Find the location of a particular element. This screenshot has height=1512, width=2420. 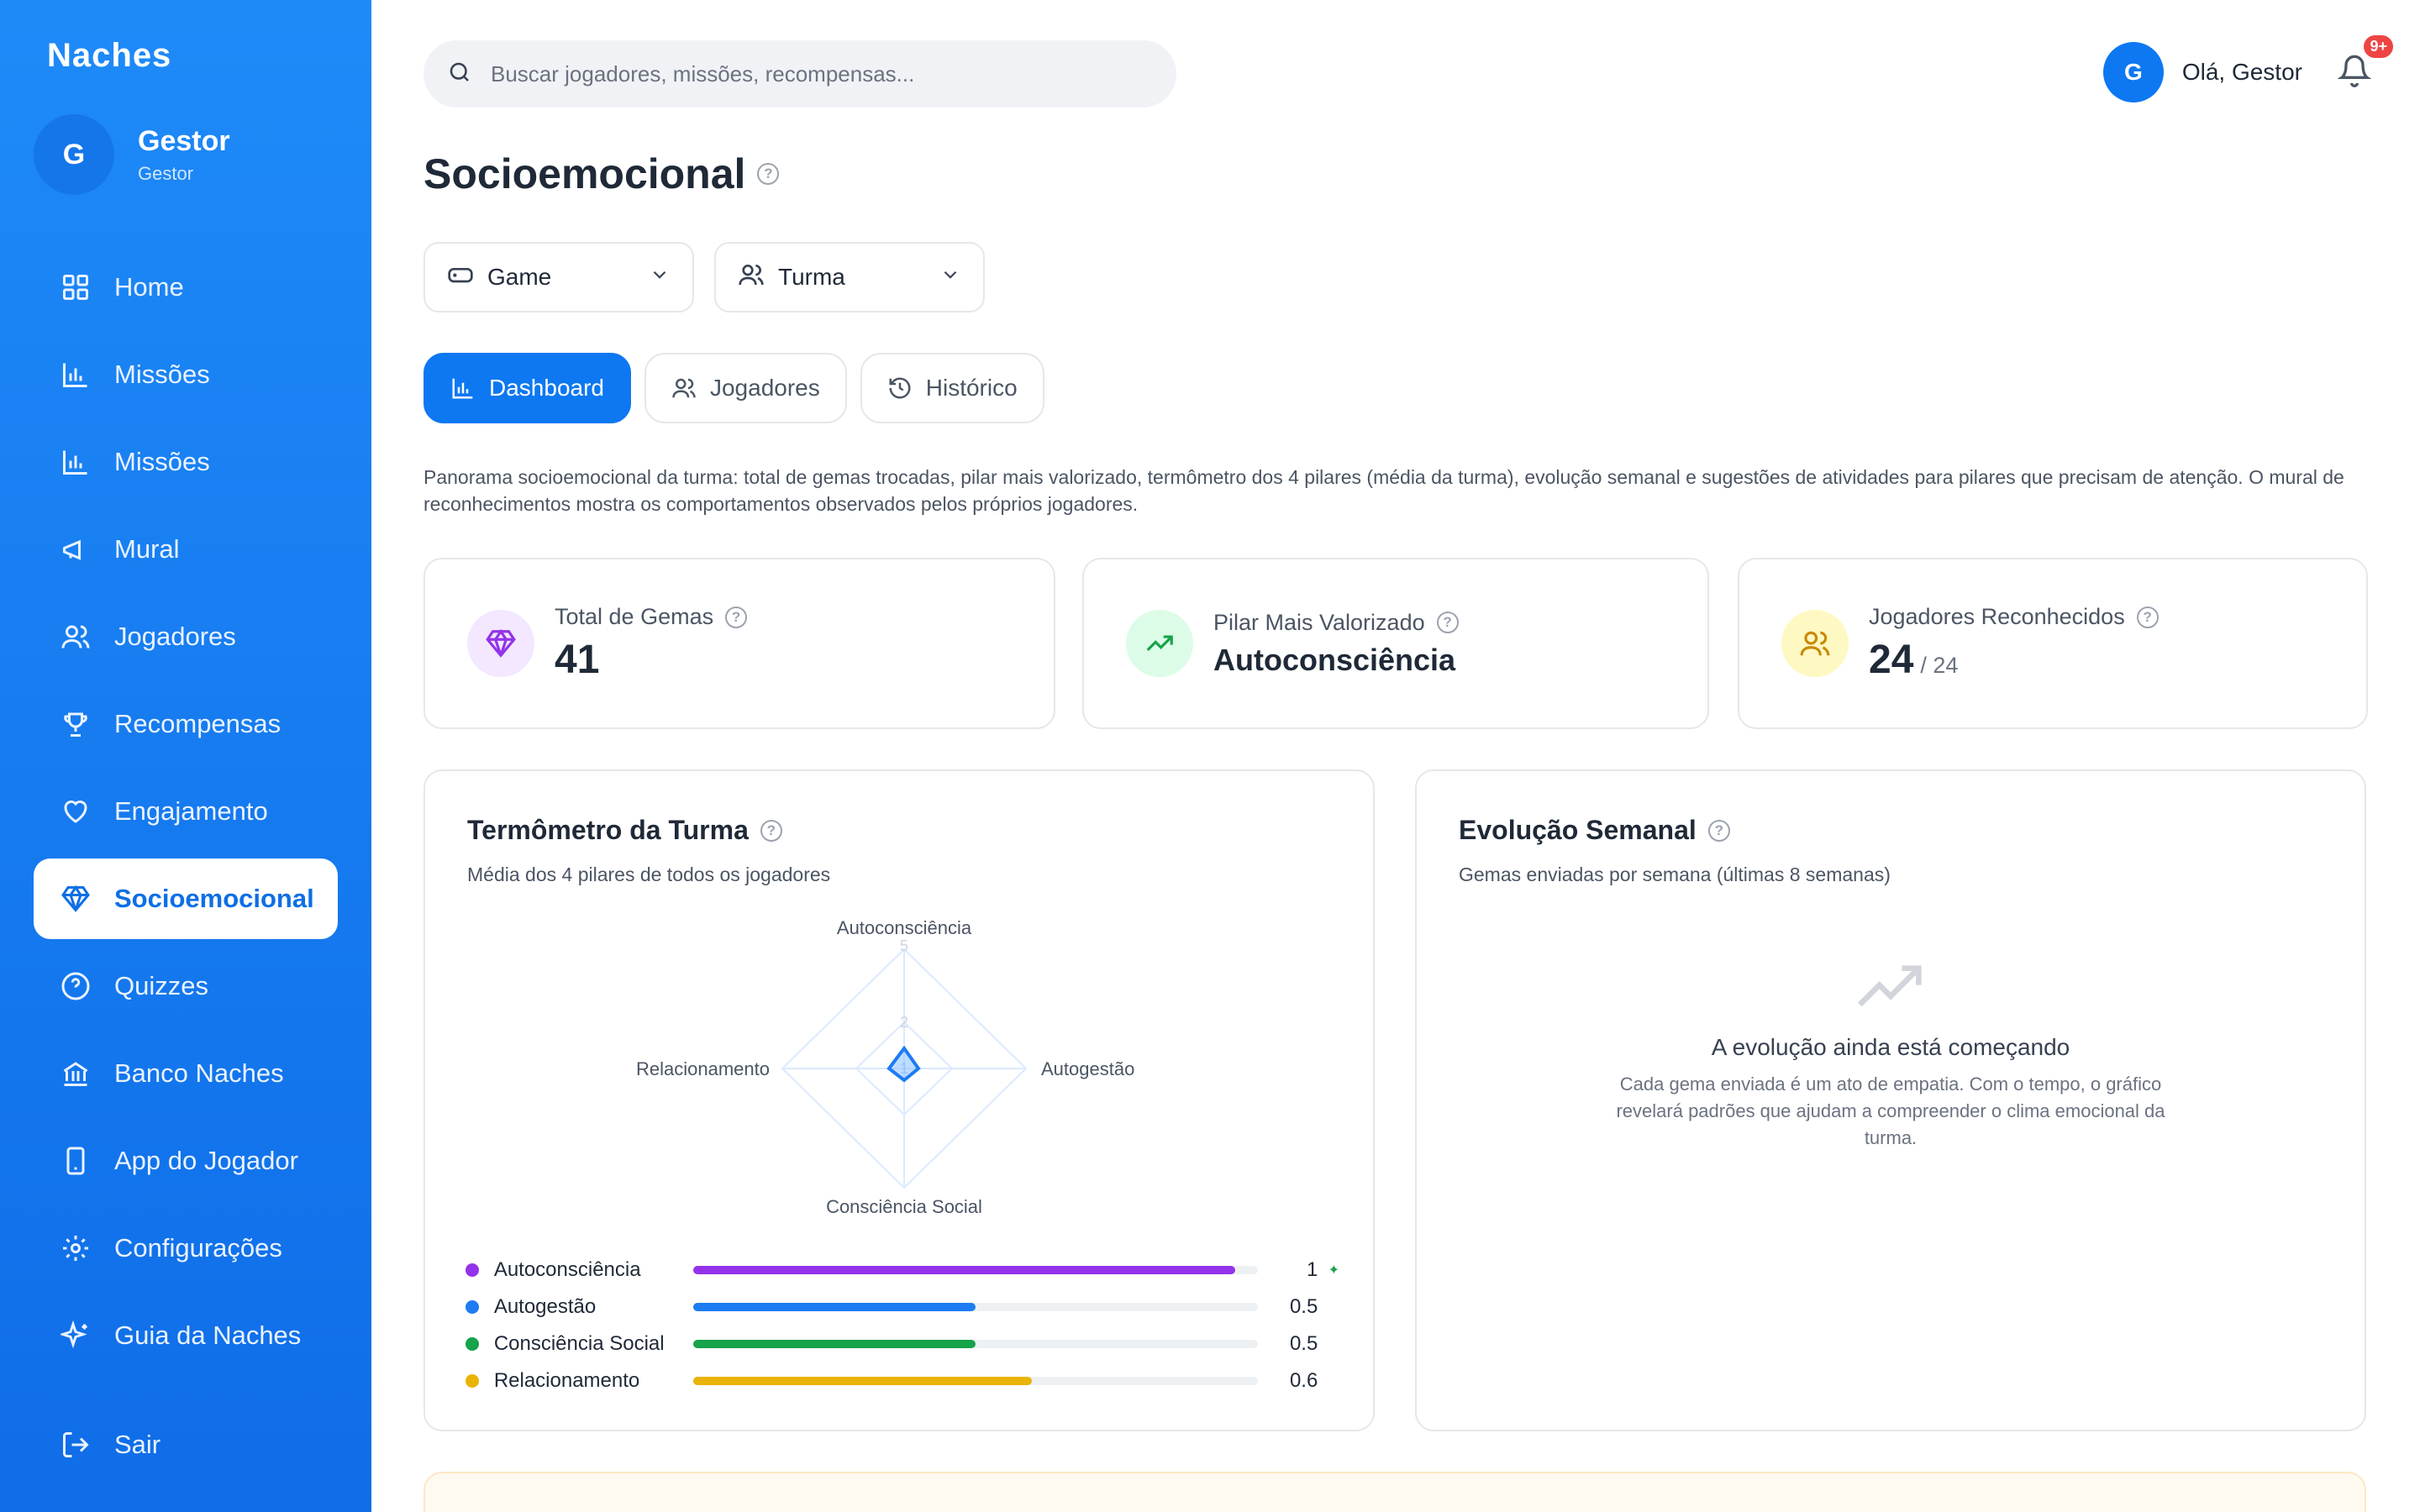

page-title-row: Socioemocional ? is located at coordinates (602, 174).